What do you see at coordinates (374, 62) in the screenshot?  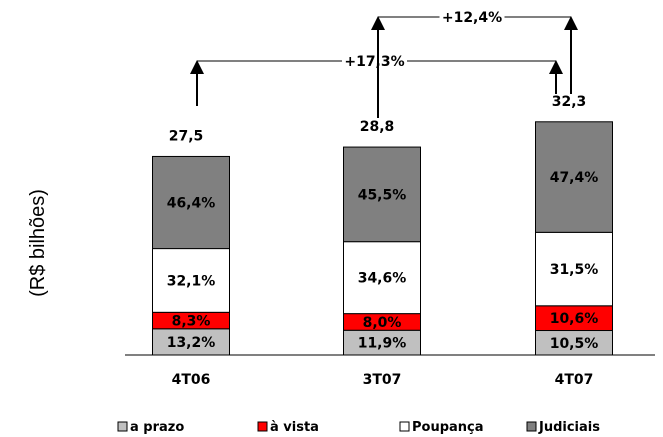 I see `growth-label-1: +17,3%` at bounding box center [374, 62].